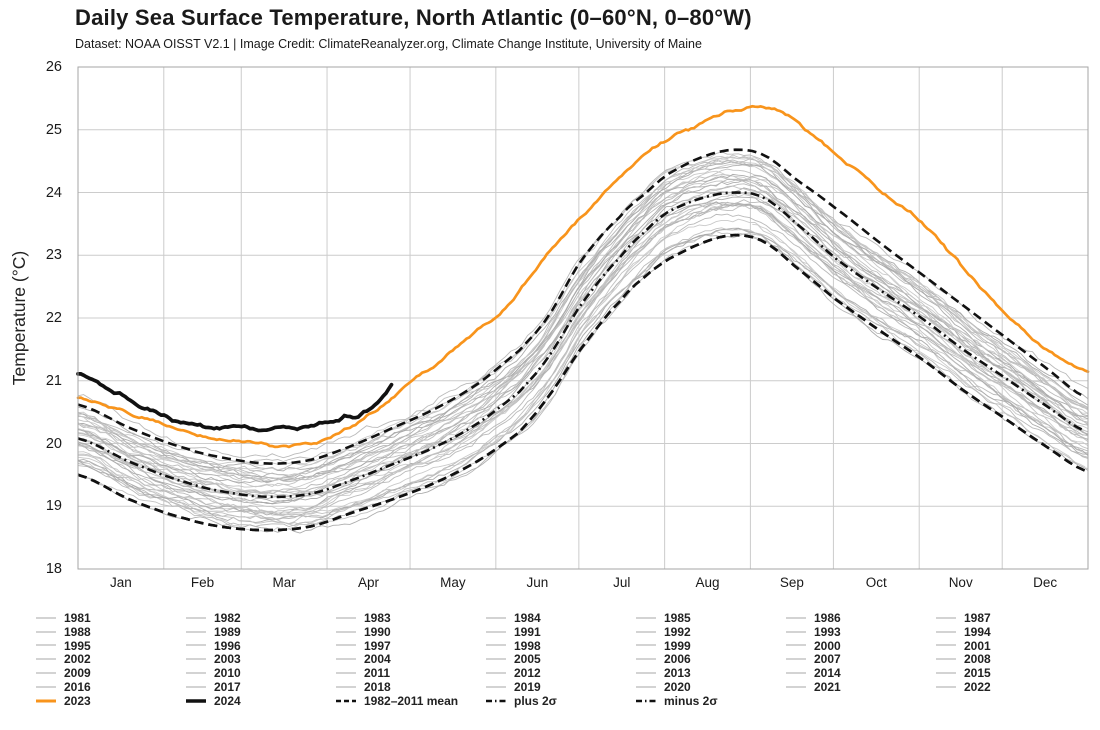 The image size is (1100, 730). Describe the element at coordinates (111, 646) in the screenshot. I see `legend-item-1995: 1995` at that location.